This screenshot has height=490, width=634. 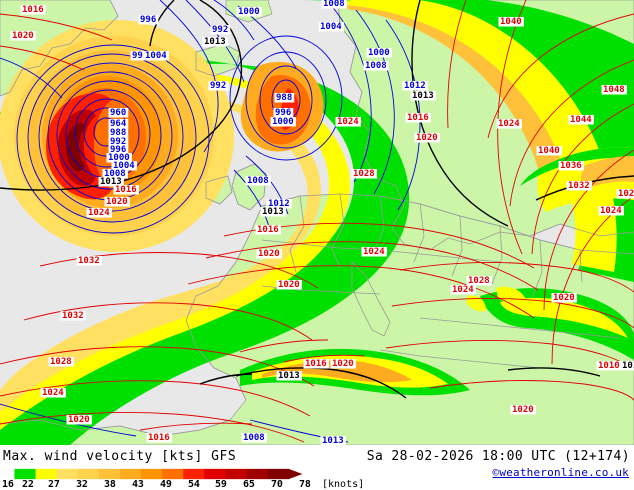 I want to click on colorbar-swatches, so click(x=152, y=474).